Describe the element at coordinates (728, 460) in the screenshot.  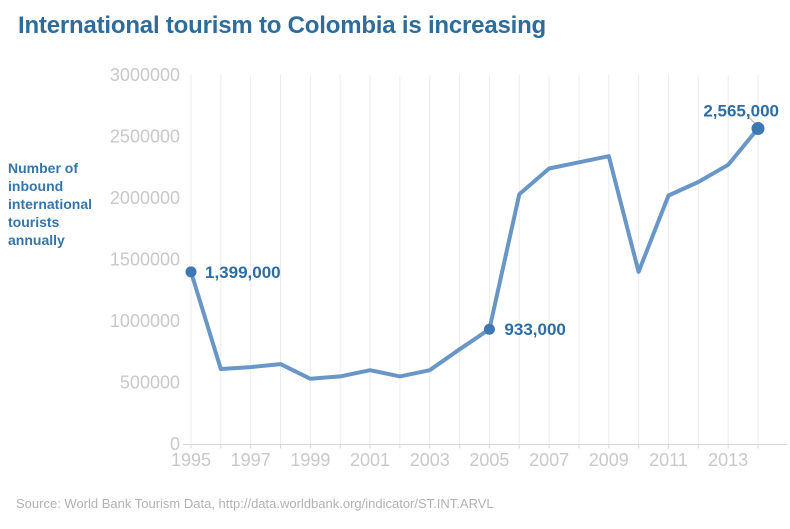
I see `x-tick-label: 2013` at that location.